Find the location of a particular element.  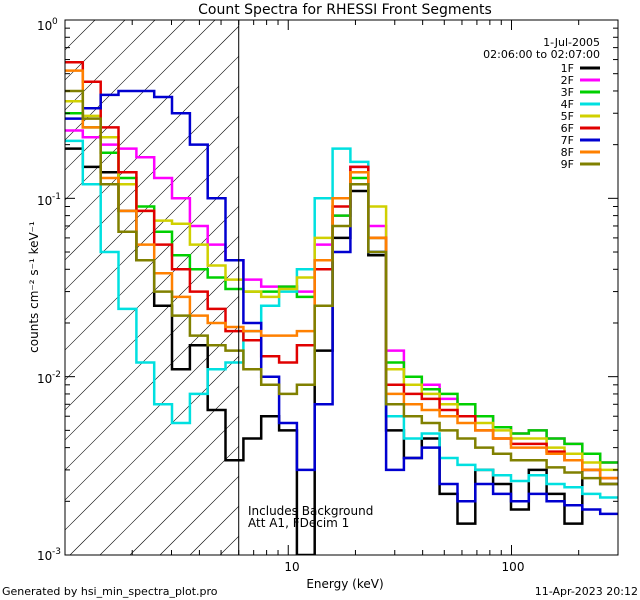

legend-label-8F: 8F is located at coordinates (567, 152).